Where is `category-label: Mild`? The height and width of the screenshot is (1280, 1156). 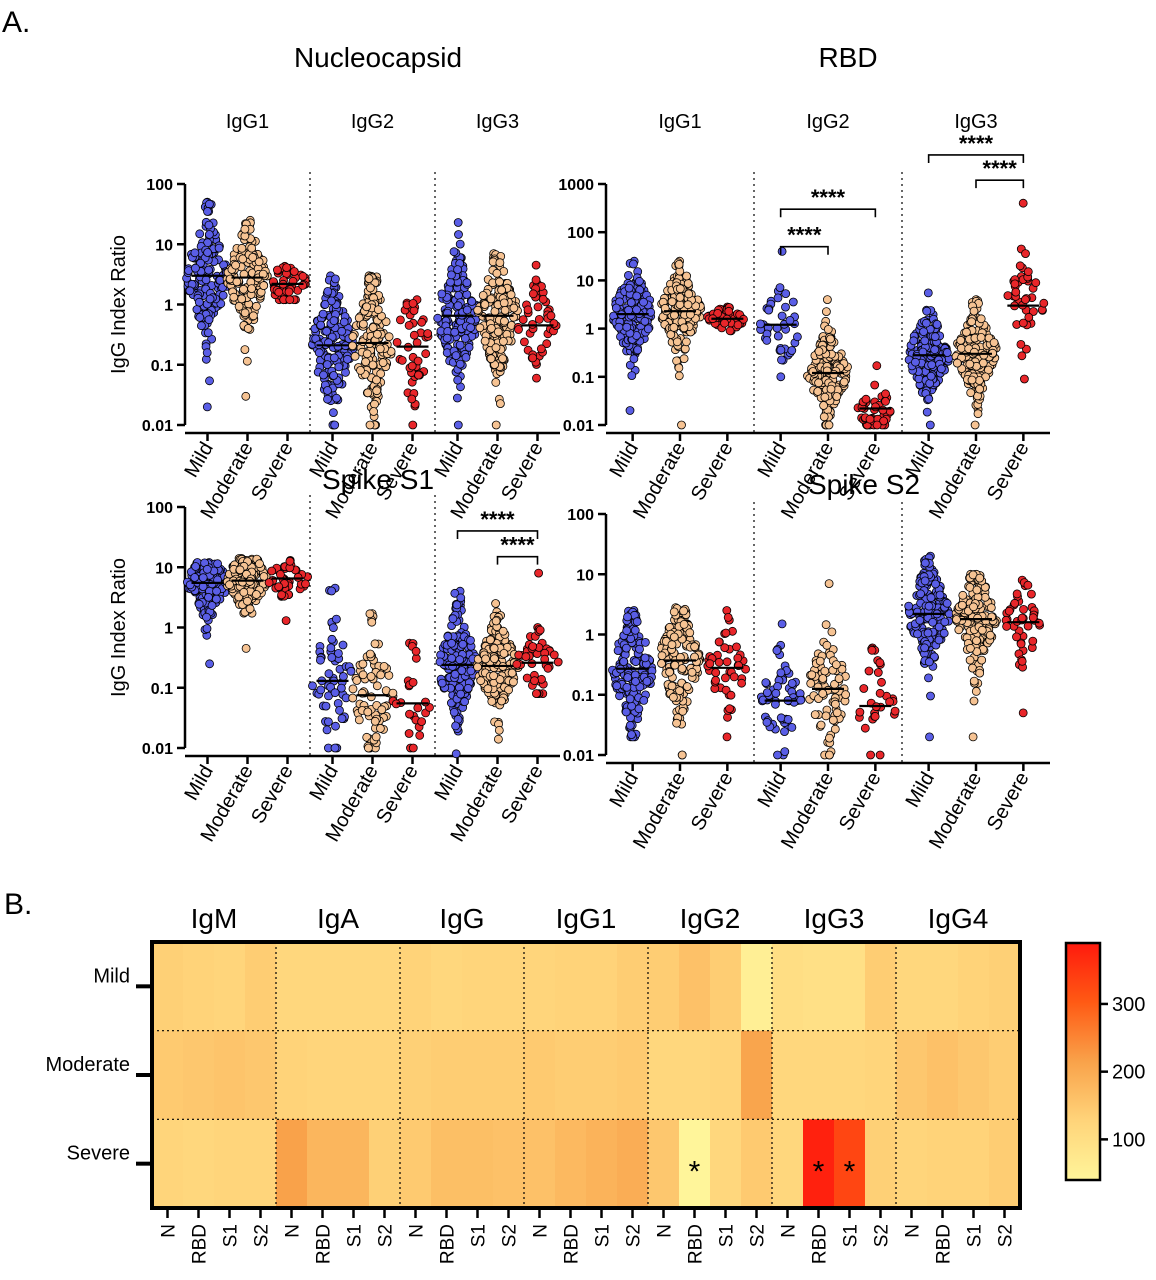
category-label: Mild is located at coordinates (323, 783).